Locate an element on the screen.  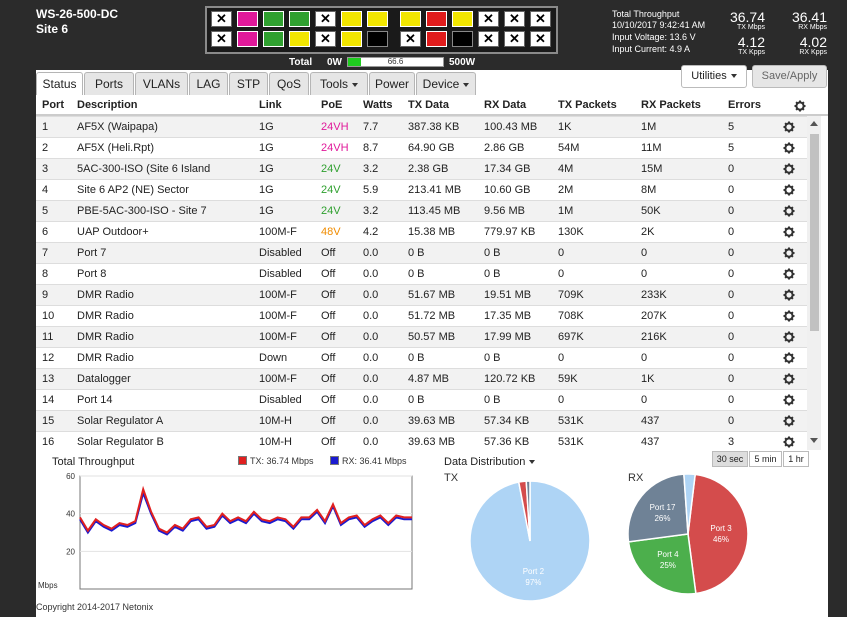
time-range-button: 30 sec is located at coordinates (730, 459).